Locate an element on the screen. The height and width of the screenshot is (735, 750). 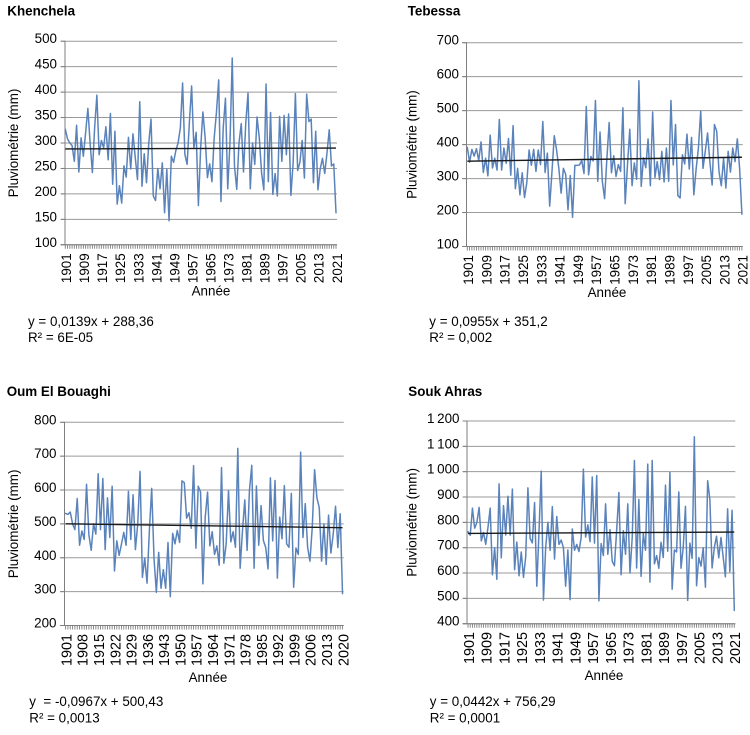
svg-text: 2021 is located at coordinates (736, 648).